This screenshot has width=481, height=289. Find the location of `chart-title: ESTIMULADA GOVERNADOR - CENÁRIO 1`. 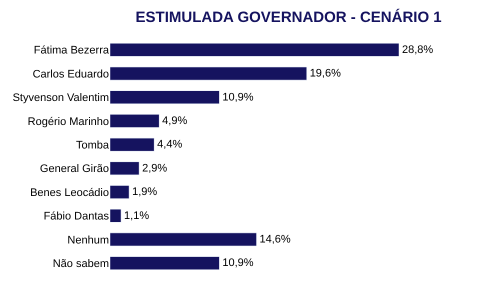

chart-title: ESTIMULADA GOVERNADOR - CENÁRIO 1 is located at coordinates (289, 17).